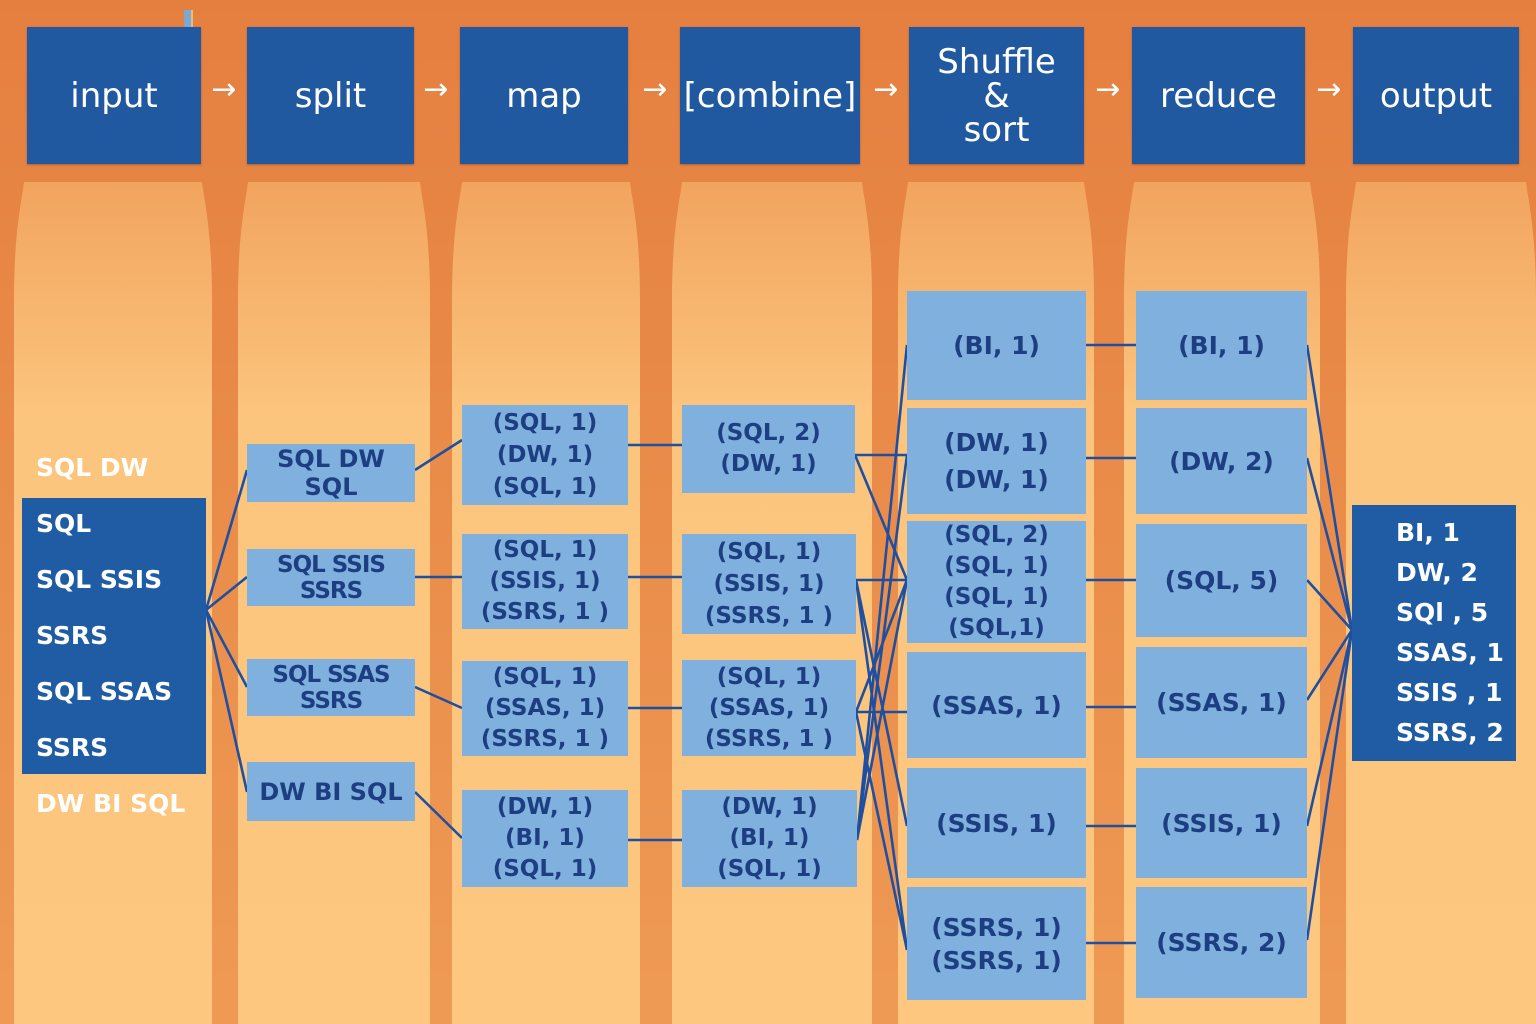 This screenshot has width=1536, height=1024. Describe the element at coordinates (769, 584) in the screenshot. I see `combine-box-2: (SQL, 1) (SSIS, 1) (SSRS, 1 )` at that location.